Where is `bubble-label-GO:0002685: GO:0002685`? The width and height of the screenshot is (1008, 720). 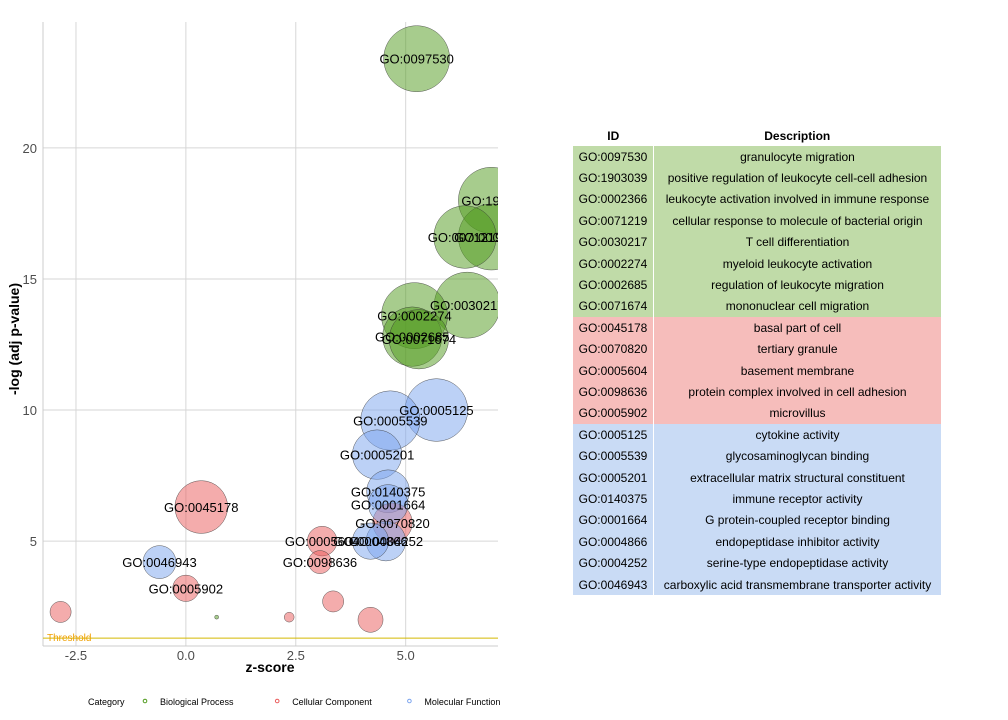
bubble-label-GO:0002685: GO:0002685 is located at coordinates (412, 337).